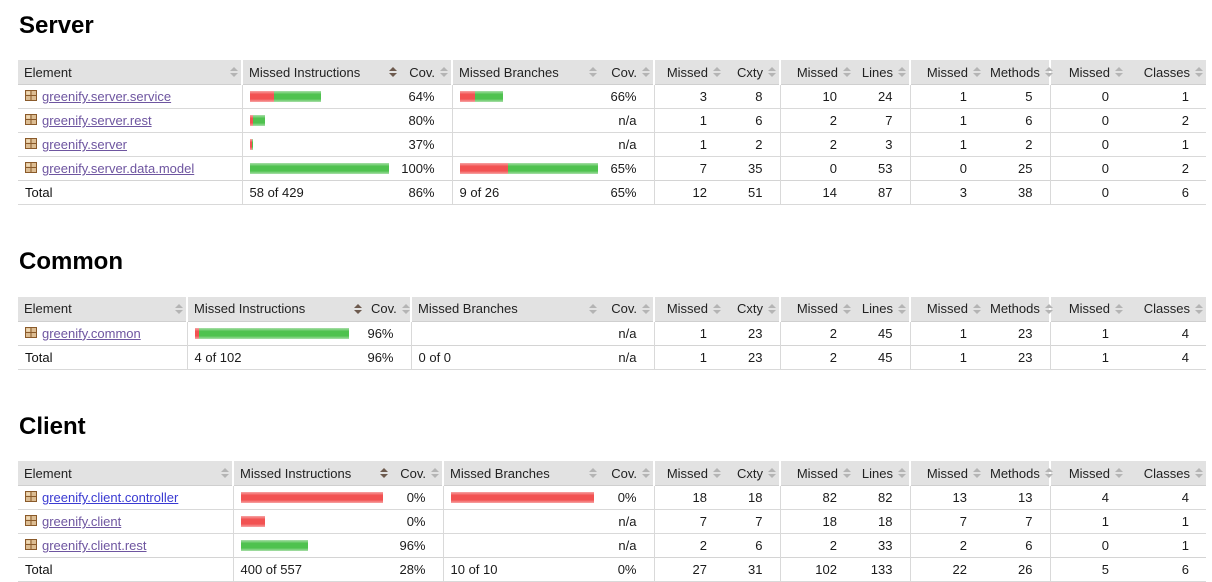 The width and height of the screenshot is (1212, 582). I want to click on metric-cell: 6, so click(752, 545).